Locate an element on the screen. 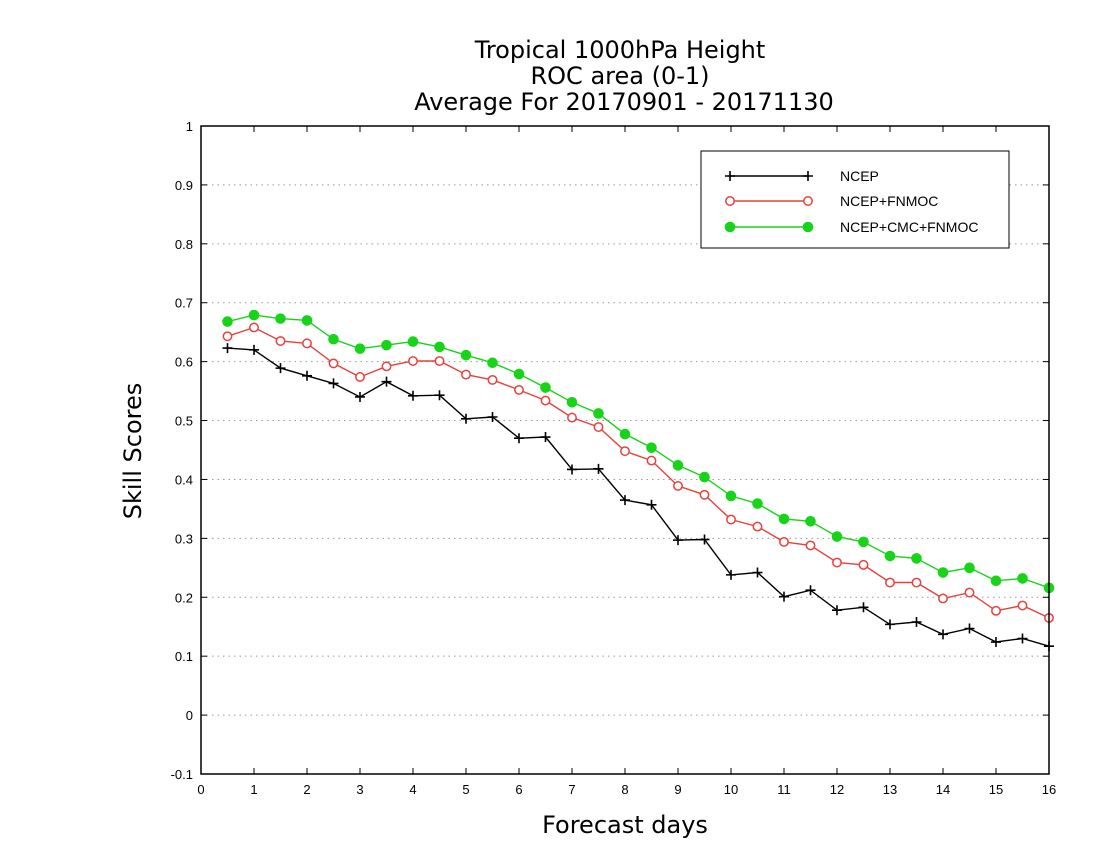 The image size is (1100, 850). x-tick-label: 7 is located at coordinates (571, 789).